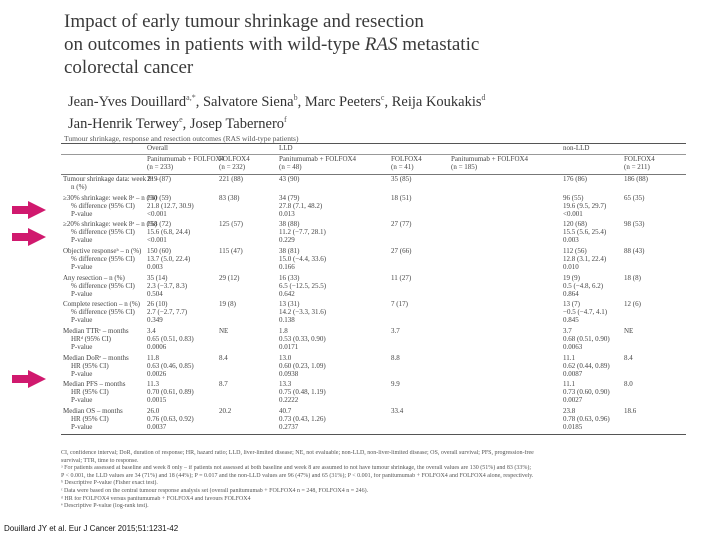 This screenshot has width=720, height=540. Describe the element at coordinates (157, 304) in the screenshot. I see `table-cell: 26 (10)` at that location.